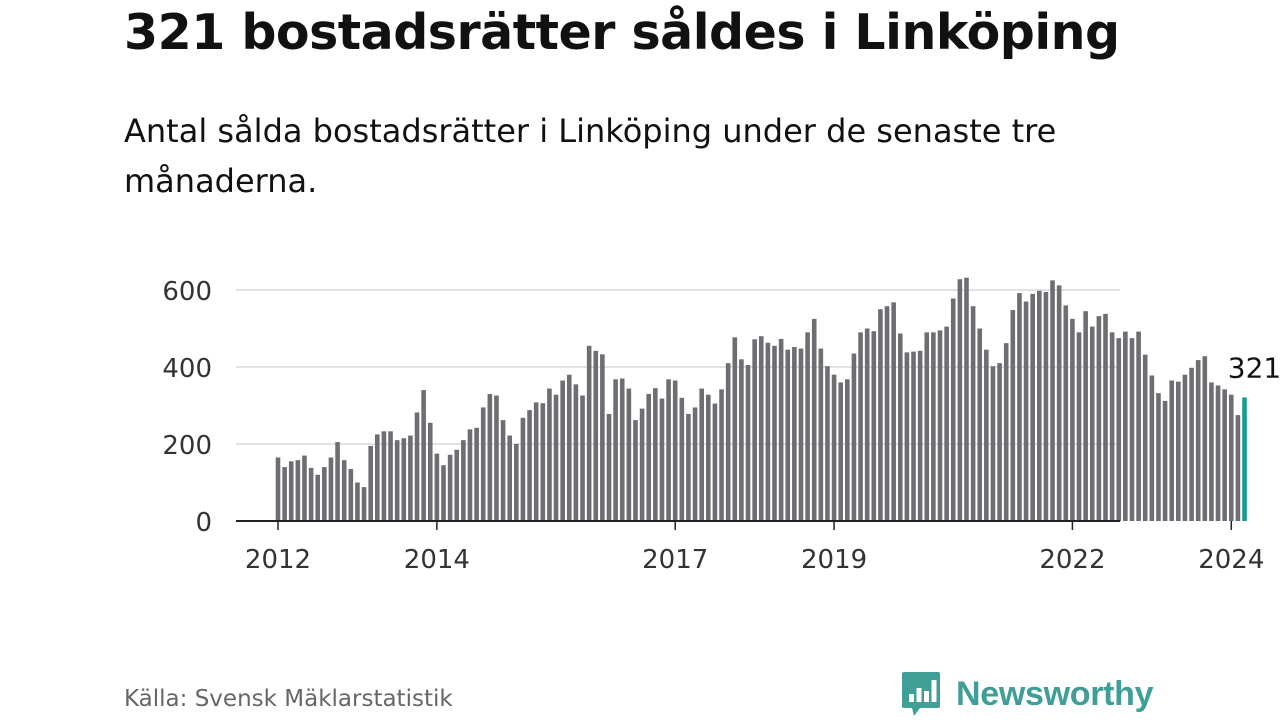  Describe the element at coordinates (187, 292) in the screenshot. I see `y-tick-label-600: 600` at that location.